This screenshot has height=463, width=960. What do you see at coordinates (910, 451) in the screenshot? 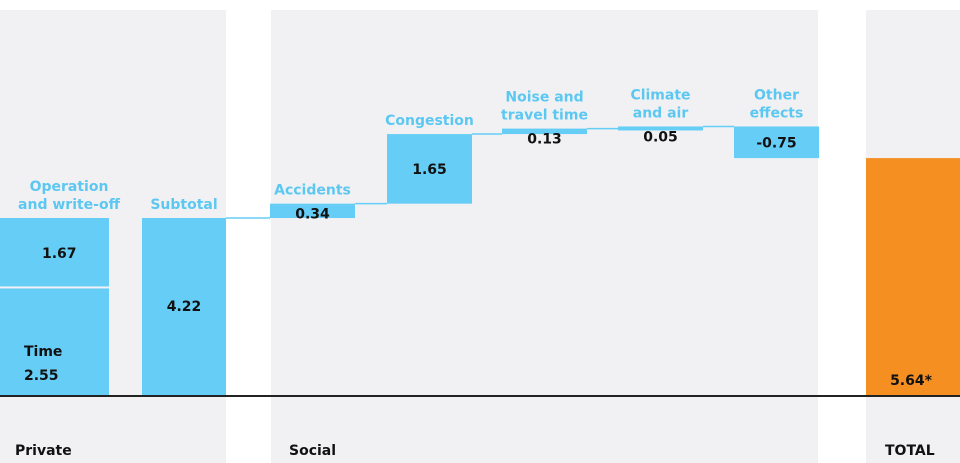
I see `section-title-total: TOTAL` at bounding box center [910, 451].